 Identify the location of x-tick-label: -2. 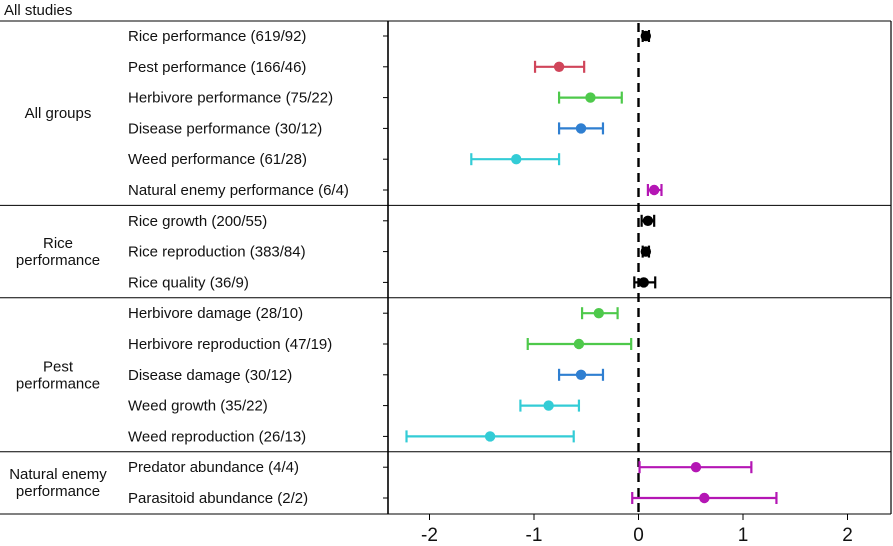
(429, 535).